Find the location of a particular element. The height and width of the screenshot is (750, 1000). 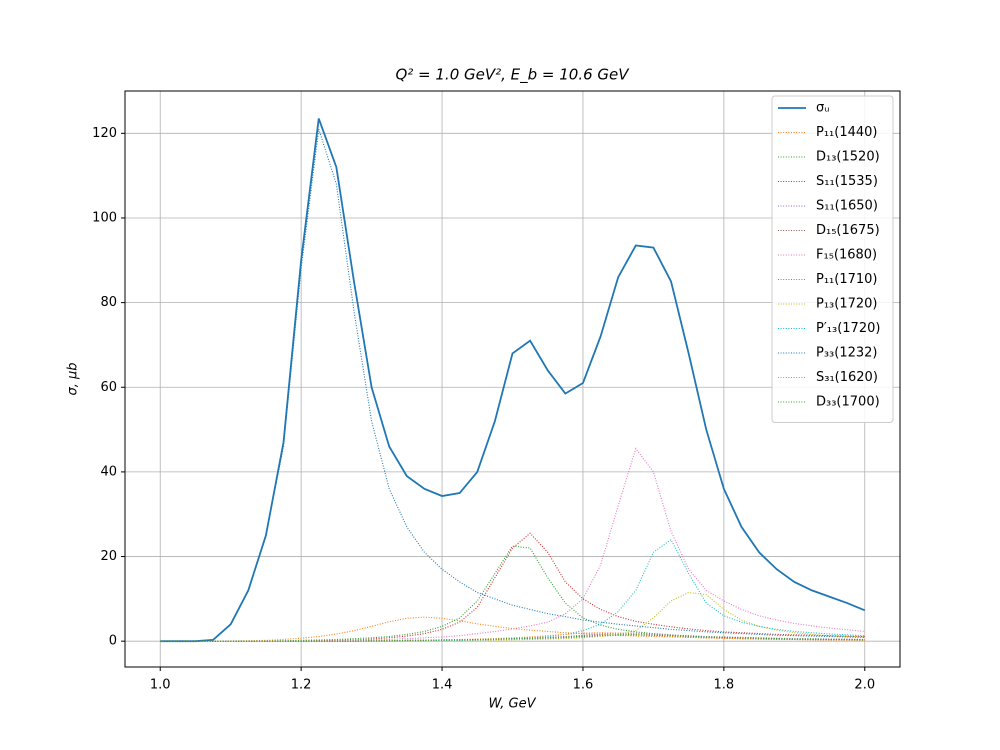

legend-label: D₁₅(1675) is located at coordinates (848, 230).